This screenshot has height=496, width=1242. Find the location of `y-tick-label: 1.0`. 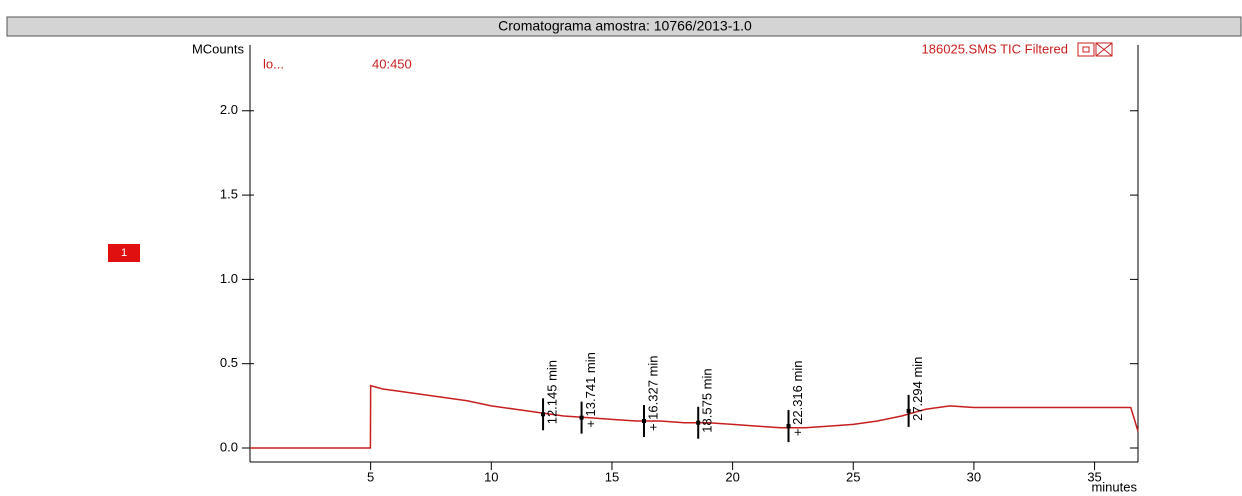

y-tick-label: 1.0 is located at coordinates (229, 278).